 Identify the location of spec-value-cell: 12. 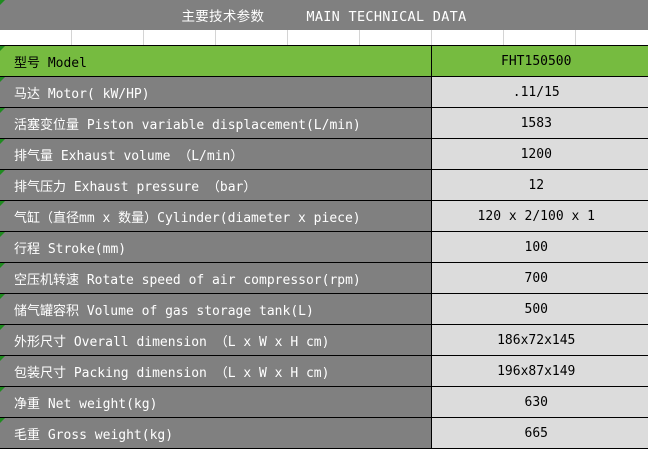
(539, 185).